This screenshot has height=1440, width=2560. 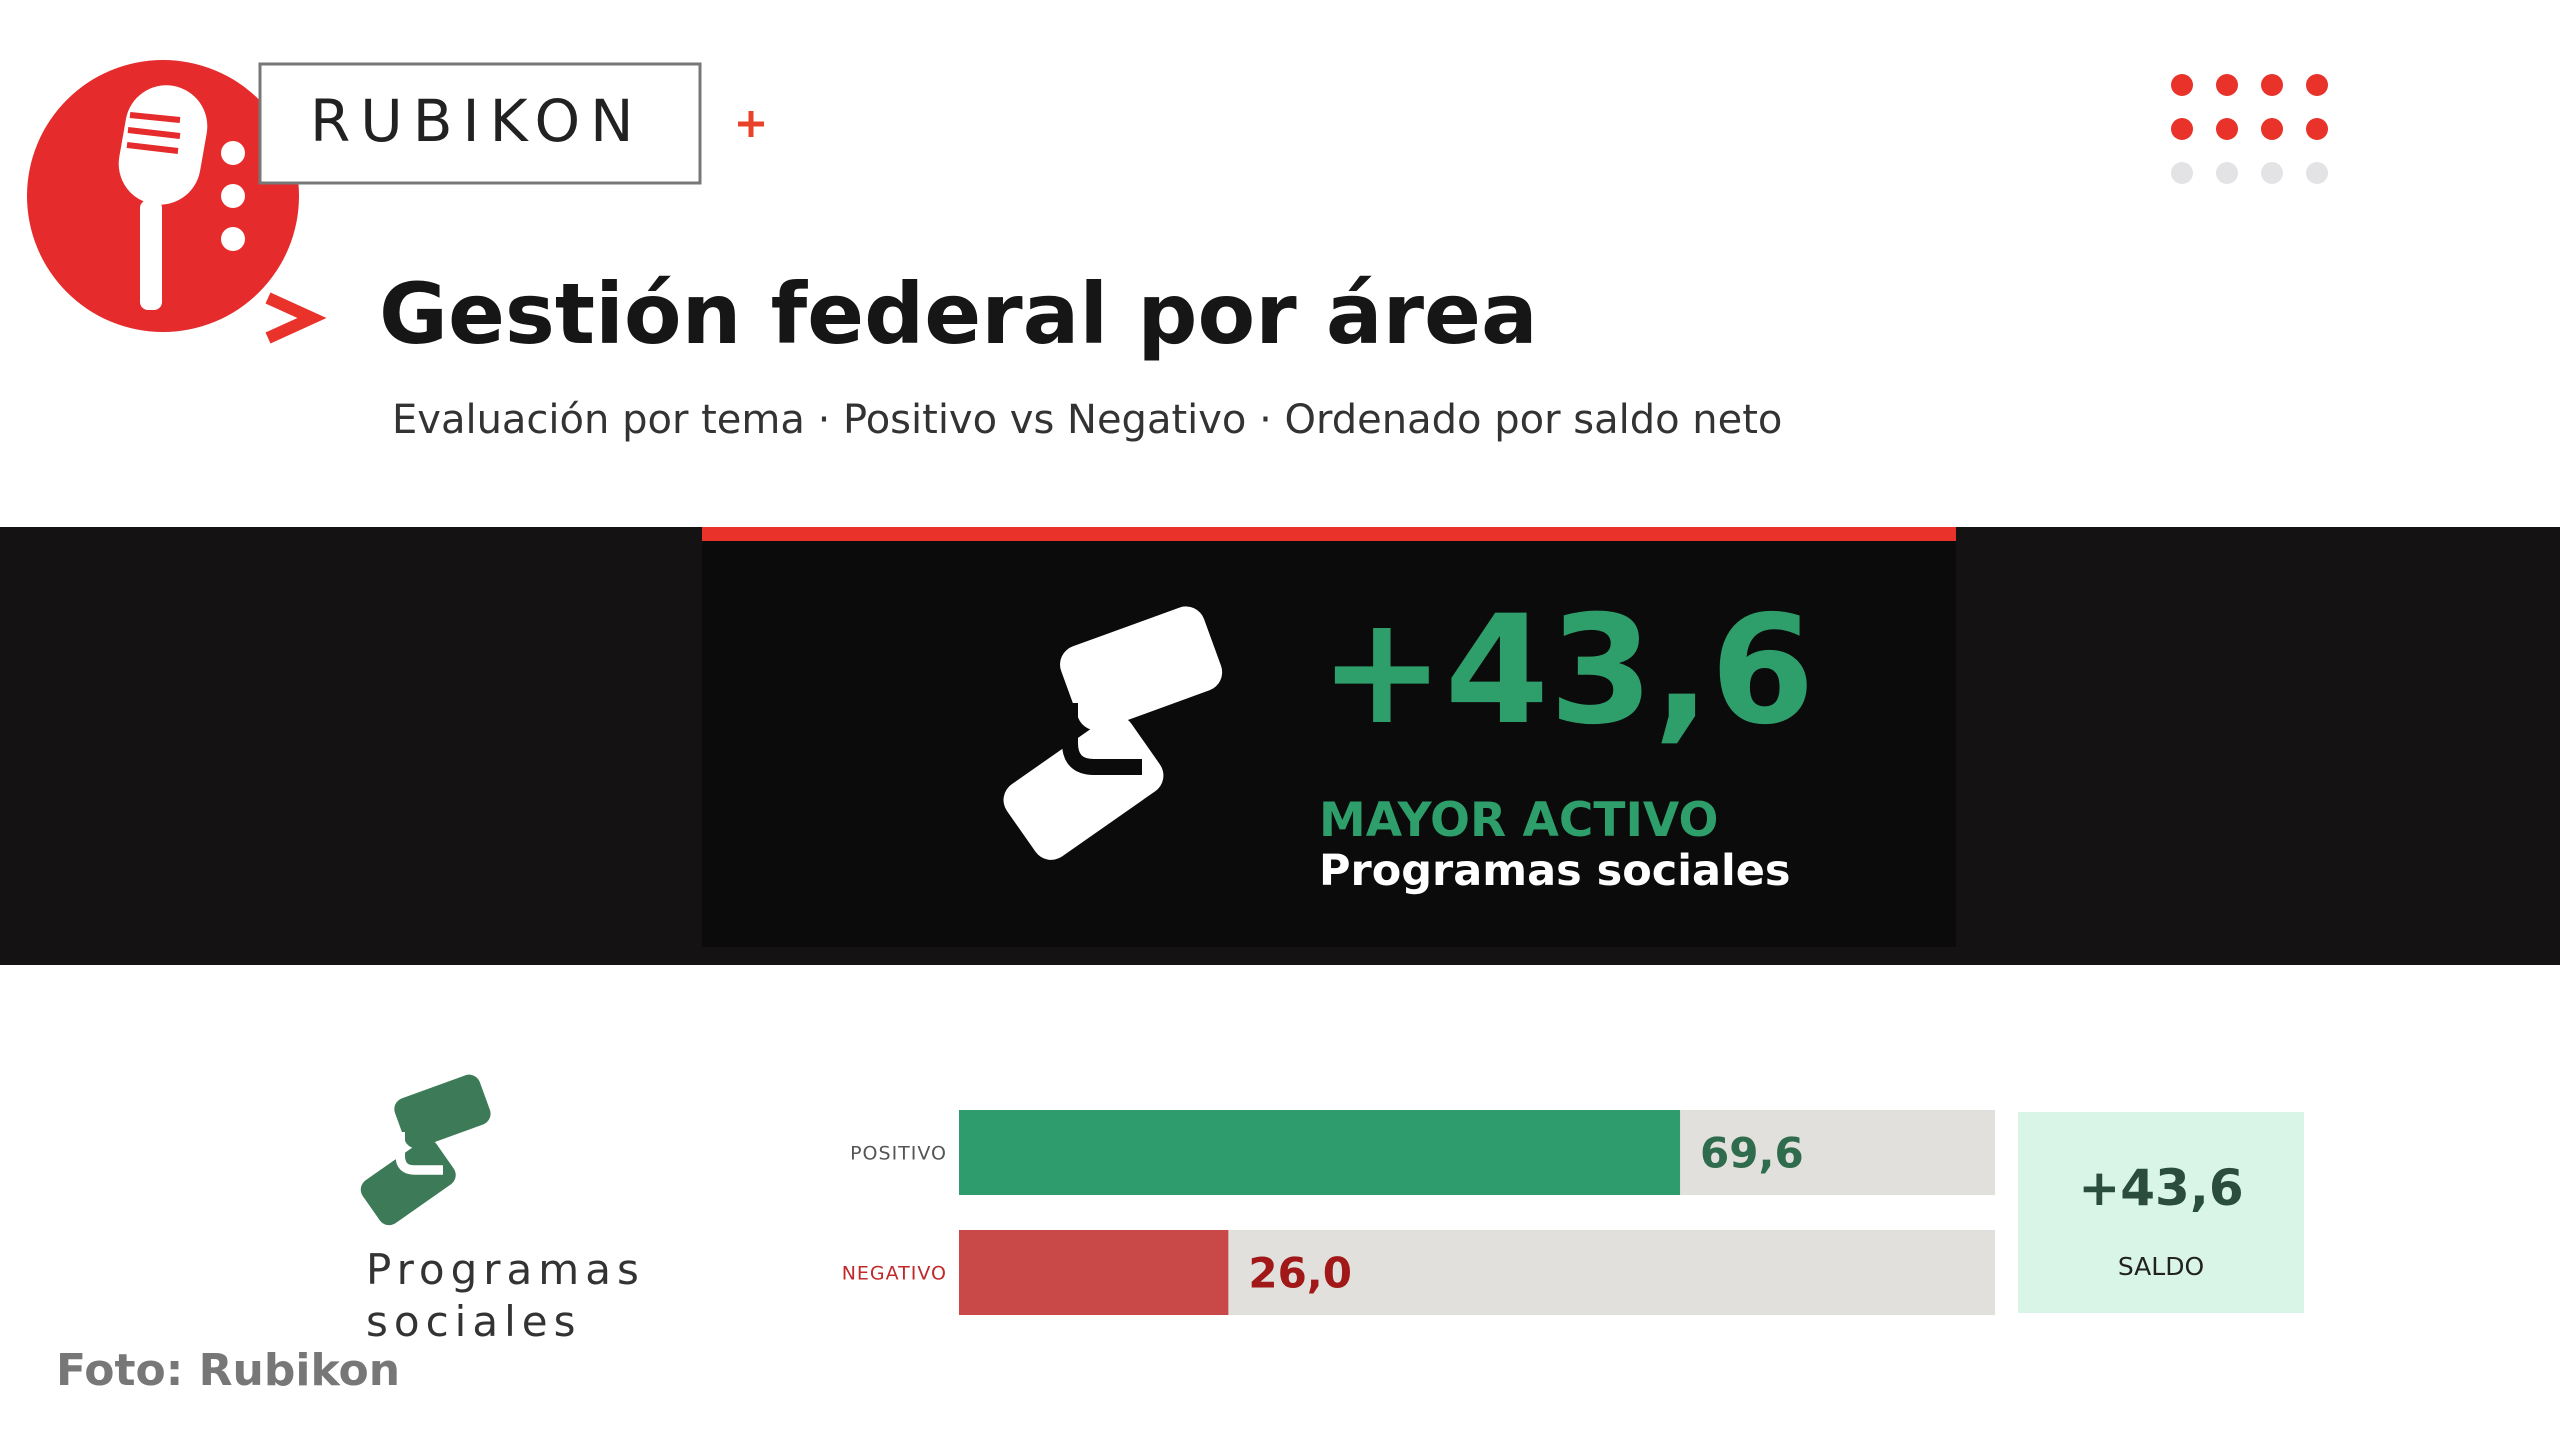 I want to click on highlight-name: Programas sociales, so click(x=1555, y=871).